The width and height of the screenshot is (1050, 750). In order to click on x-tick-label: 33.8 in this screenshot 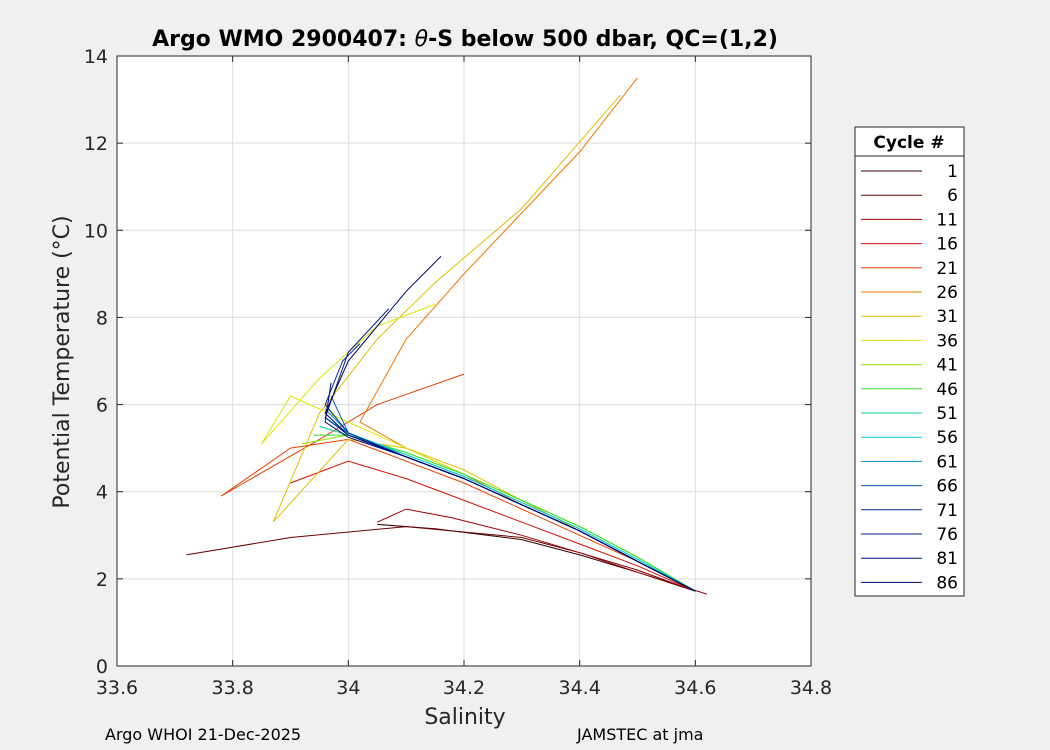, I will do `click(233, 688)`.